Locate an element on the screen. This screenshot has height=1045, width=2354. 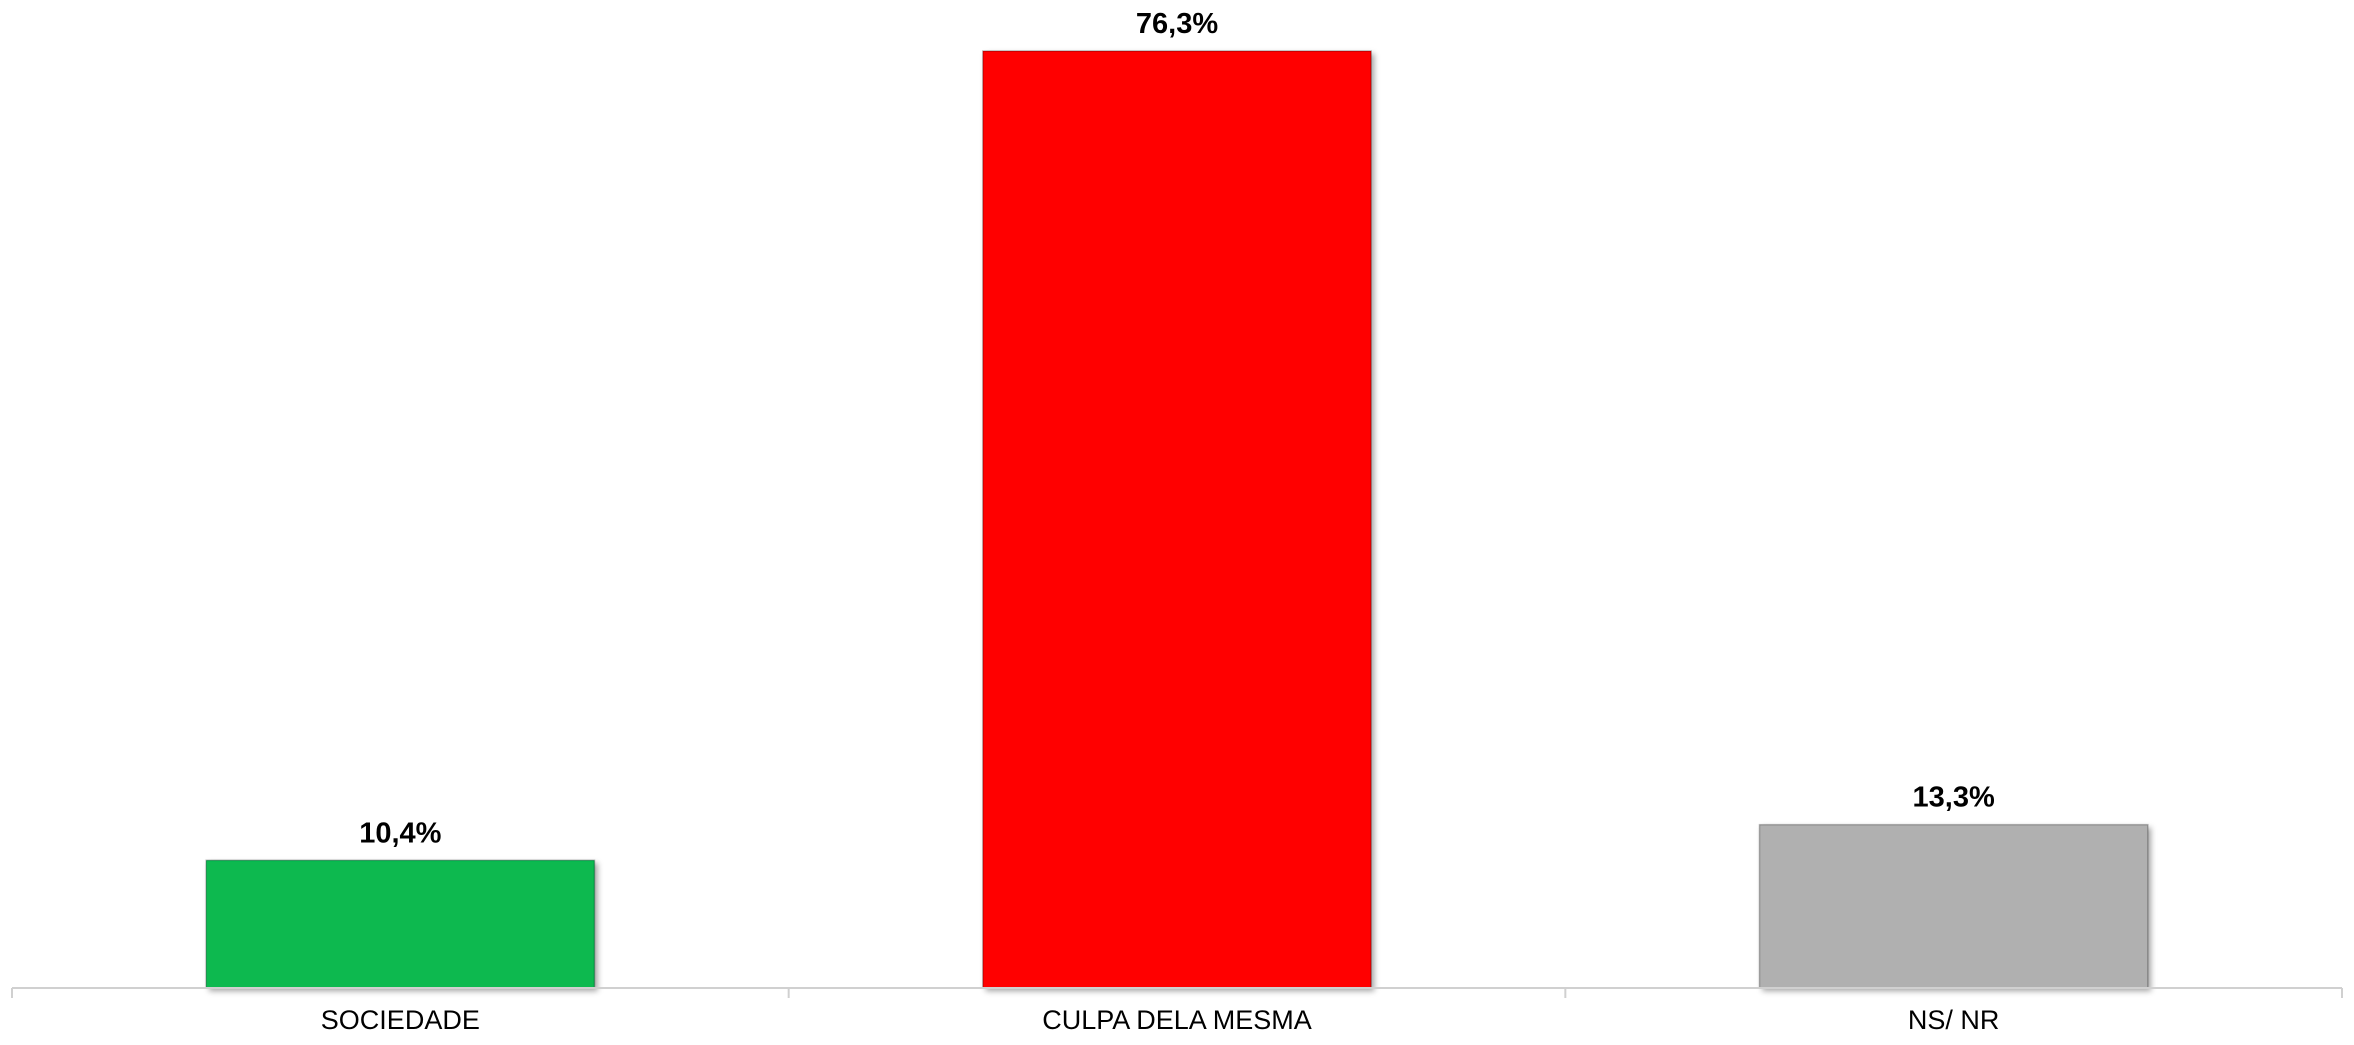
x-axis-ticks is located at coordinates (1177, 993).